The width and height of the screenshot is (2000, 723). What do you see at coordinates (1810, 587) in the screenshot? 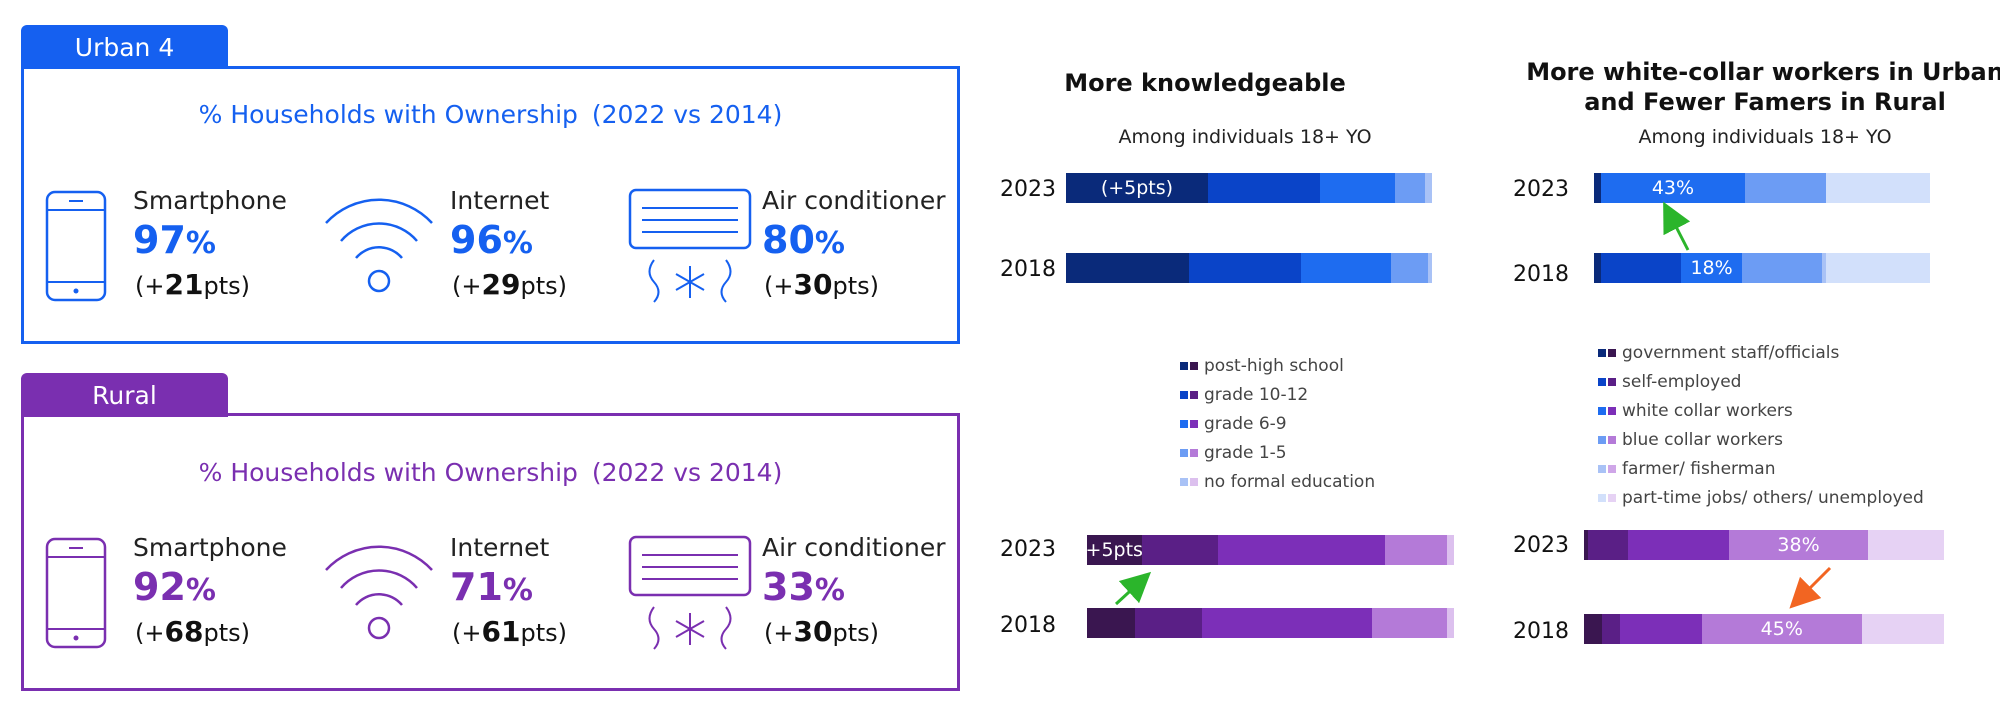
I see `rural-occupation-down-arrow` at bounding box center [1810, 587].